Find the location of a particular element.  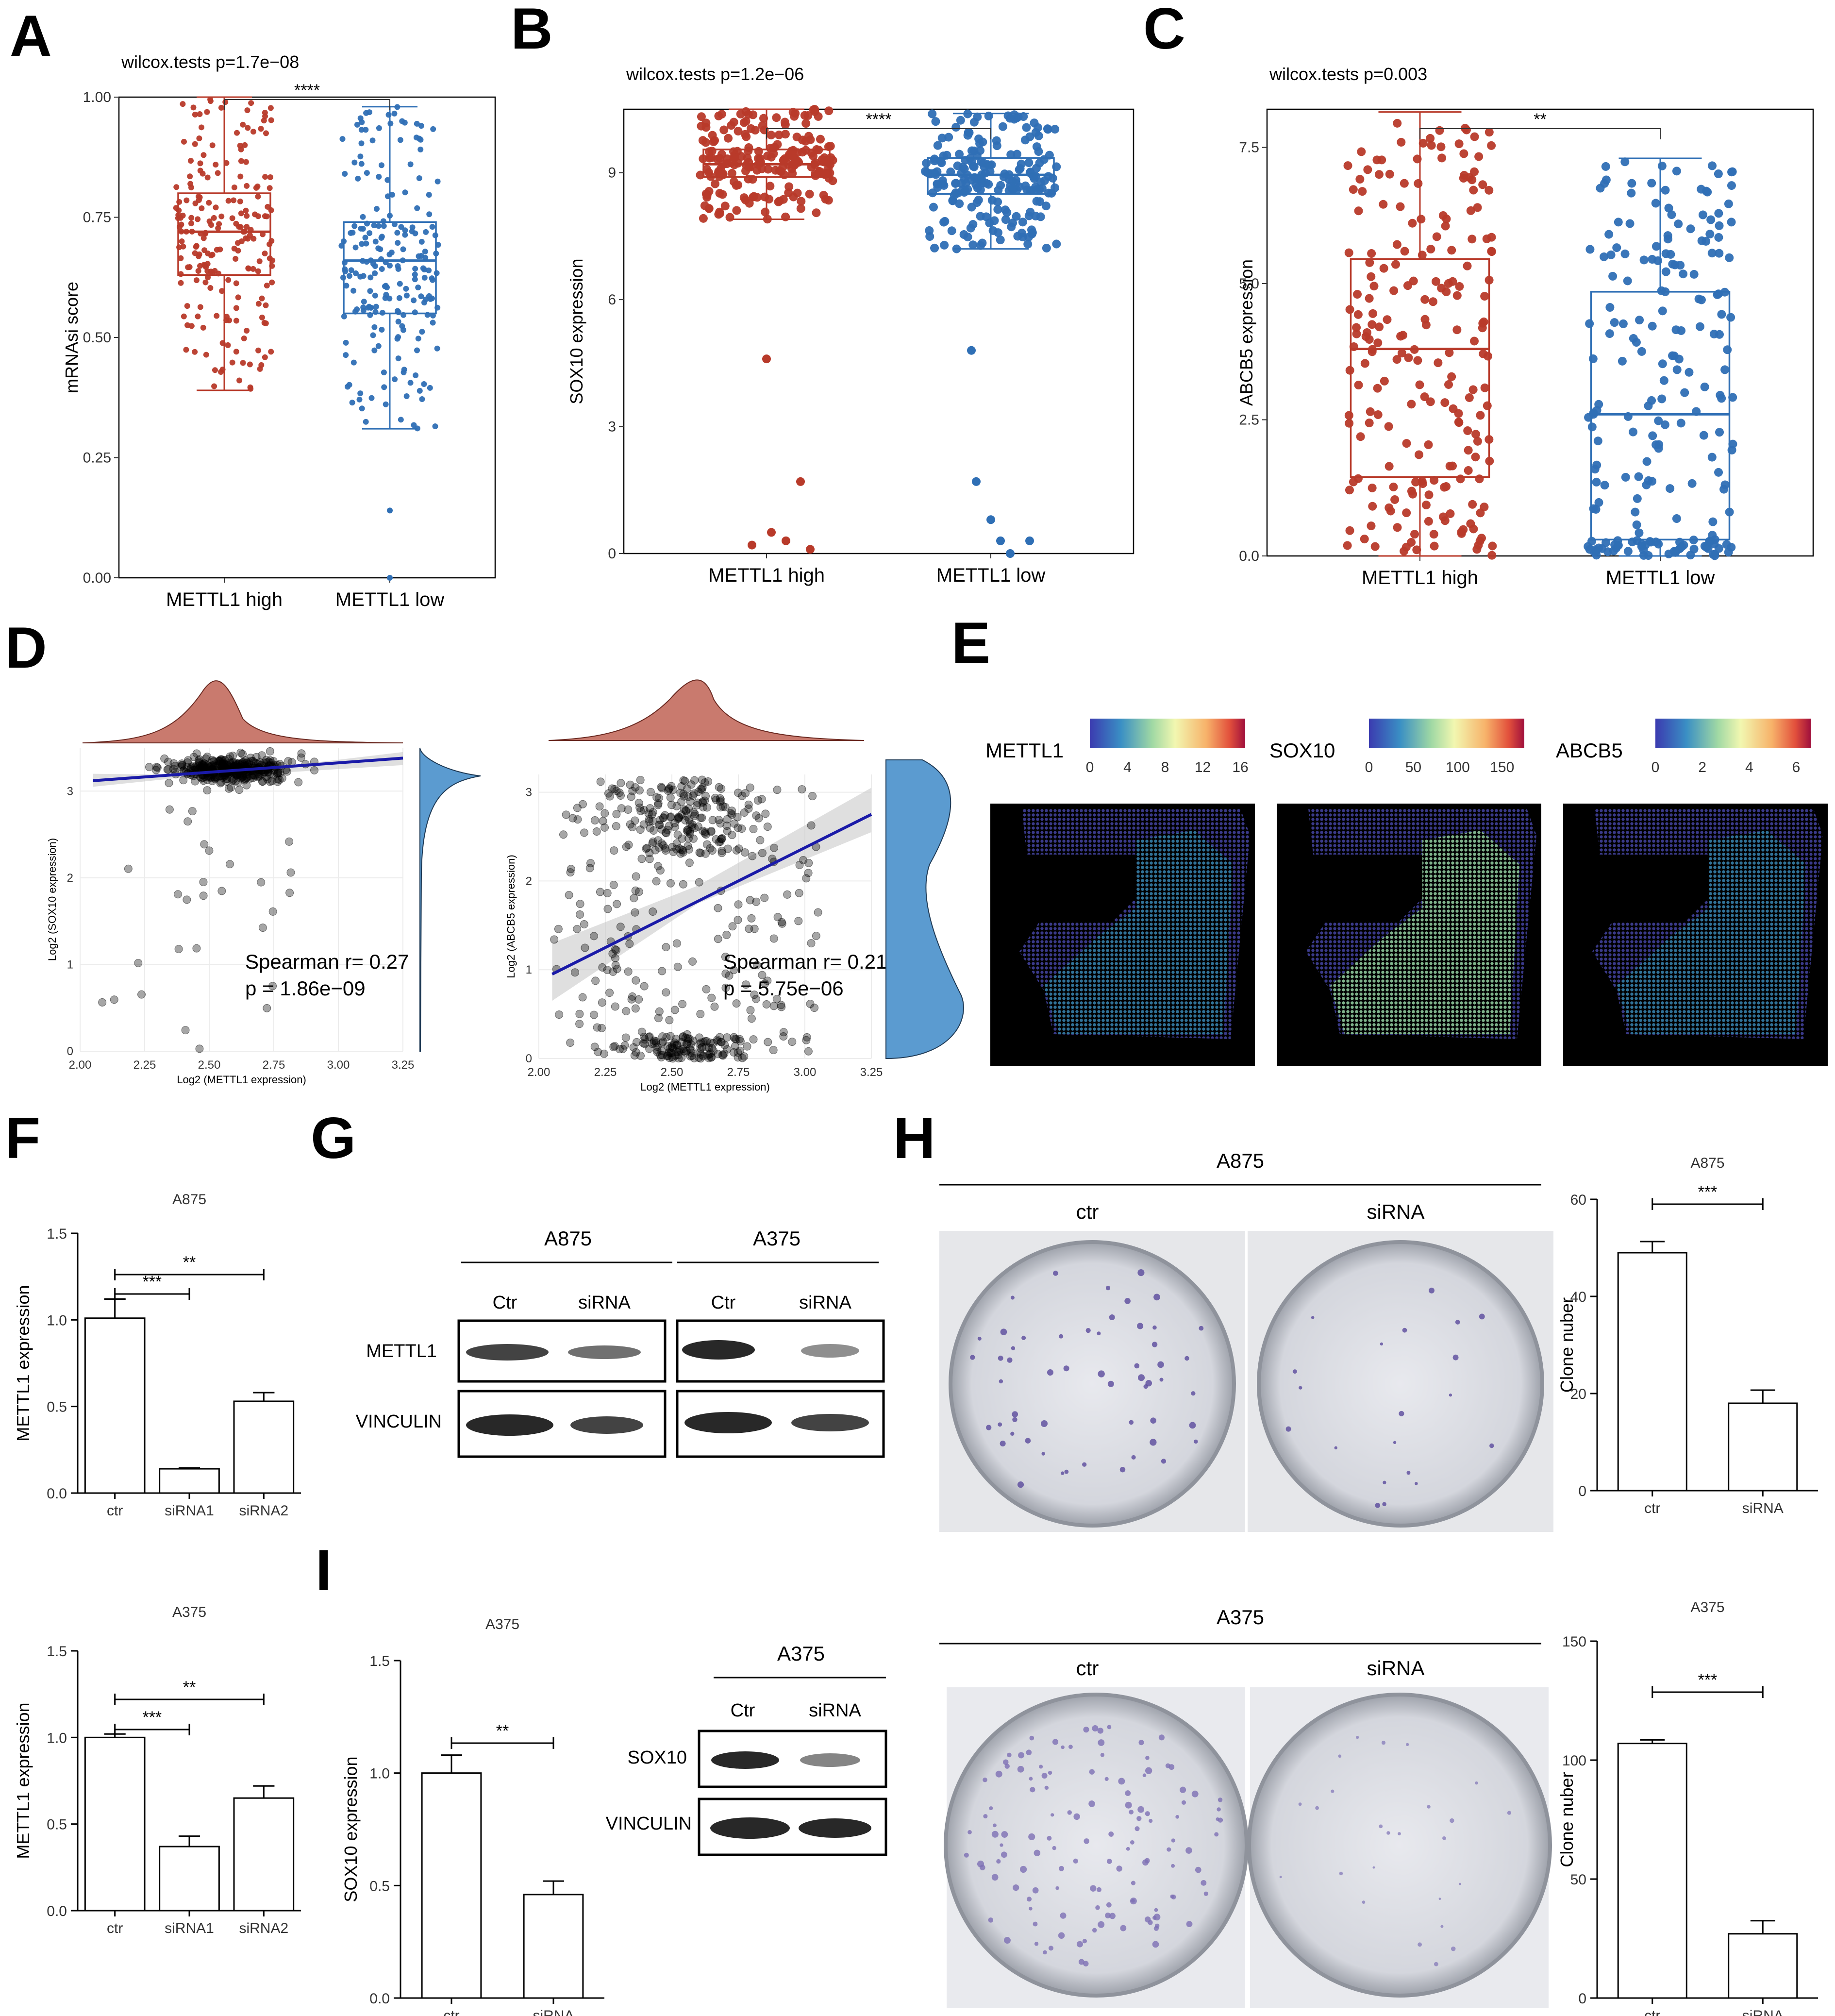

x-tick-label: siRNA2 is located at coordinates (264, 1928).